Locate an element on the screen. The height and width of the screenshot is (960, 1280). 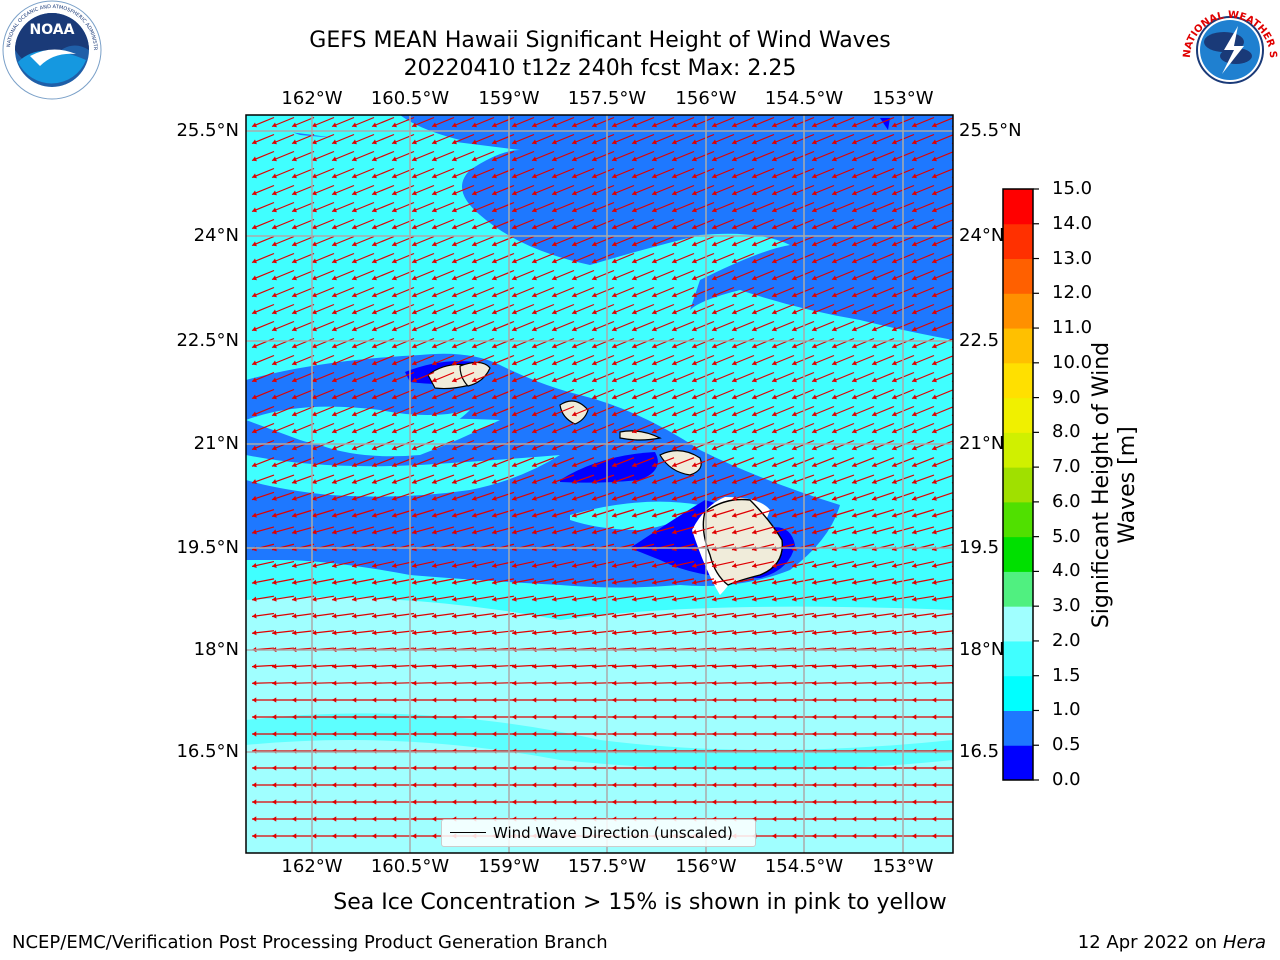
colorbar-label: Significant Height of Wind Waves [m] is located at coordinates (1114, 485).